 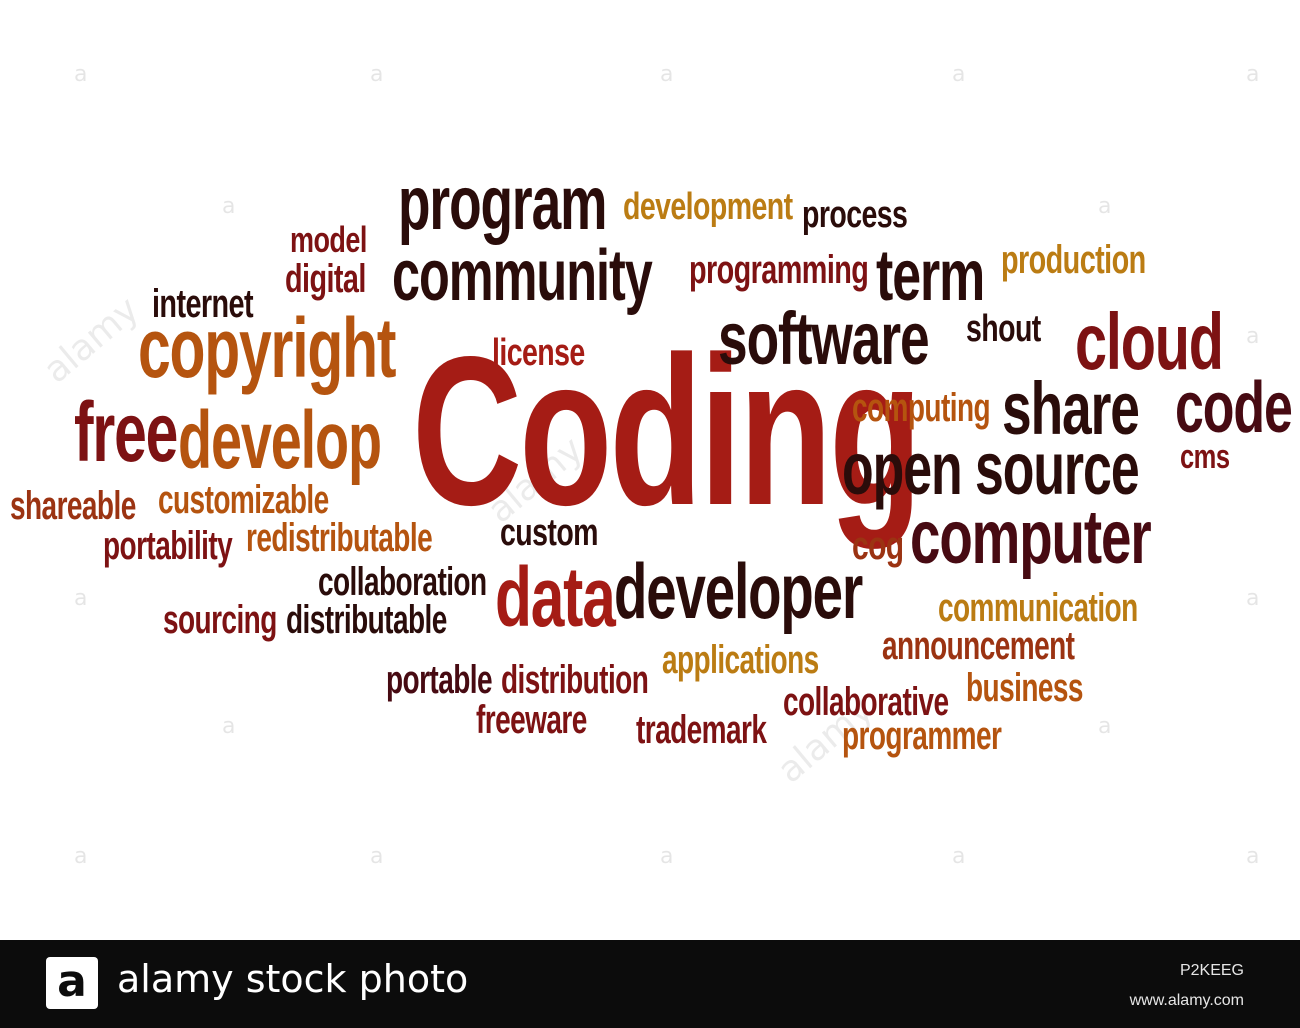 I want to click on word-model: model, so click(x=328, y=239).